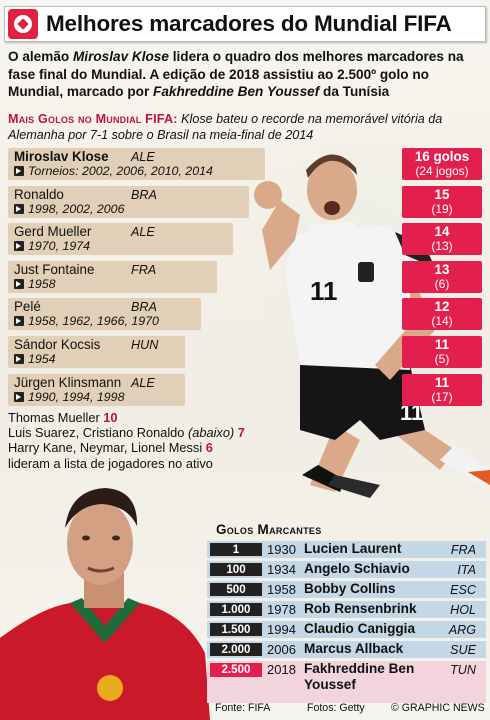  Describe the element at coordinates (112, 276) in the screenshot. I see `scorer-row: Just Fontaine FRA 1958` at that location.